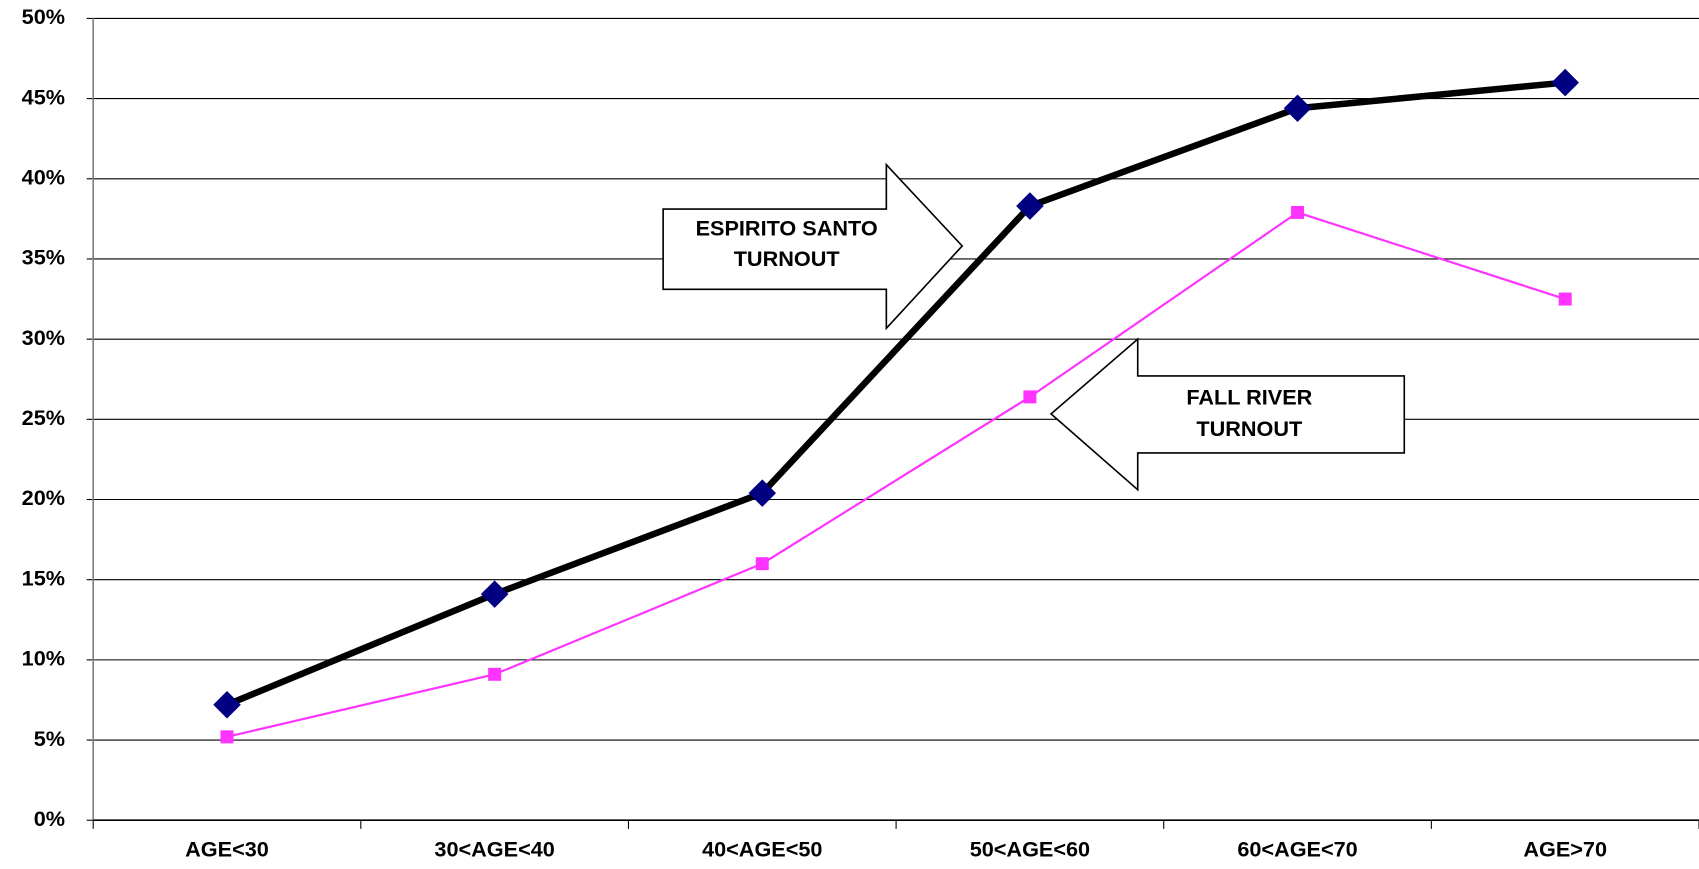 Image resolution: width=1699 pixels, height=869 pixels. I want to click on x-tick-label: 30<AGE<40, so click(494, 848).